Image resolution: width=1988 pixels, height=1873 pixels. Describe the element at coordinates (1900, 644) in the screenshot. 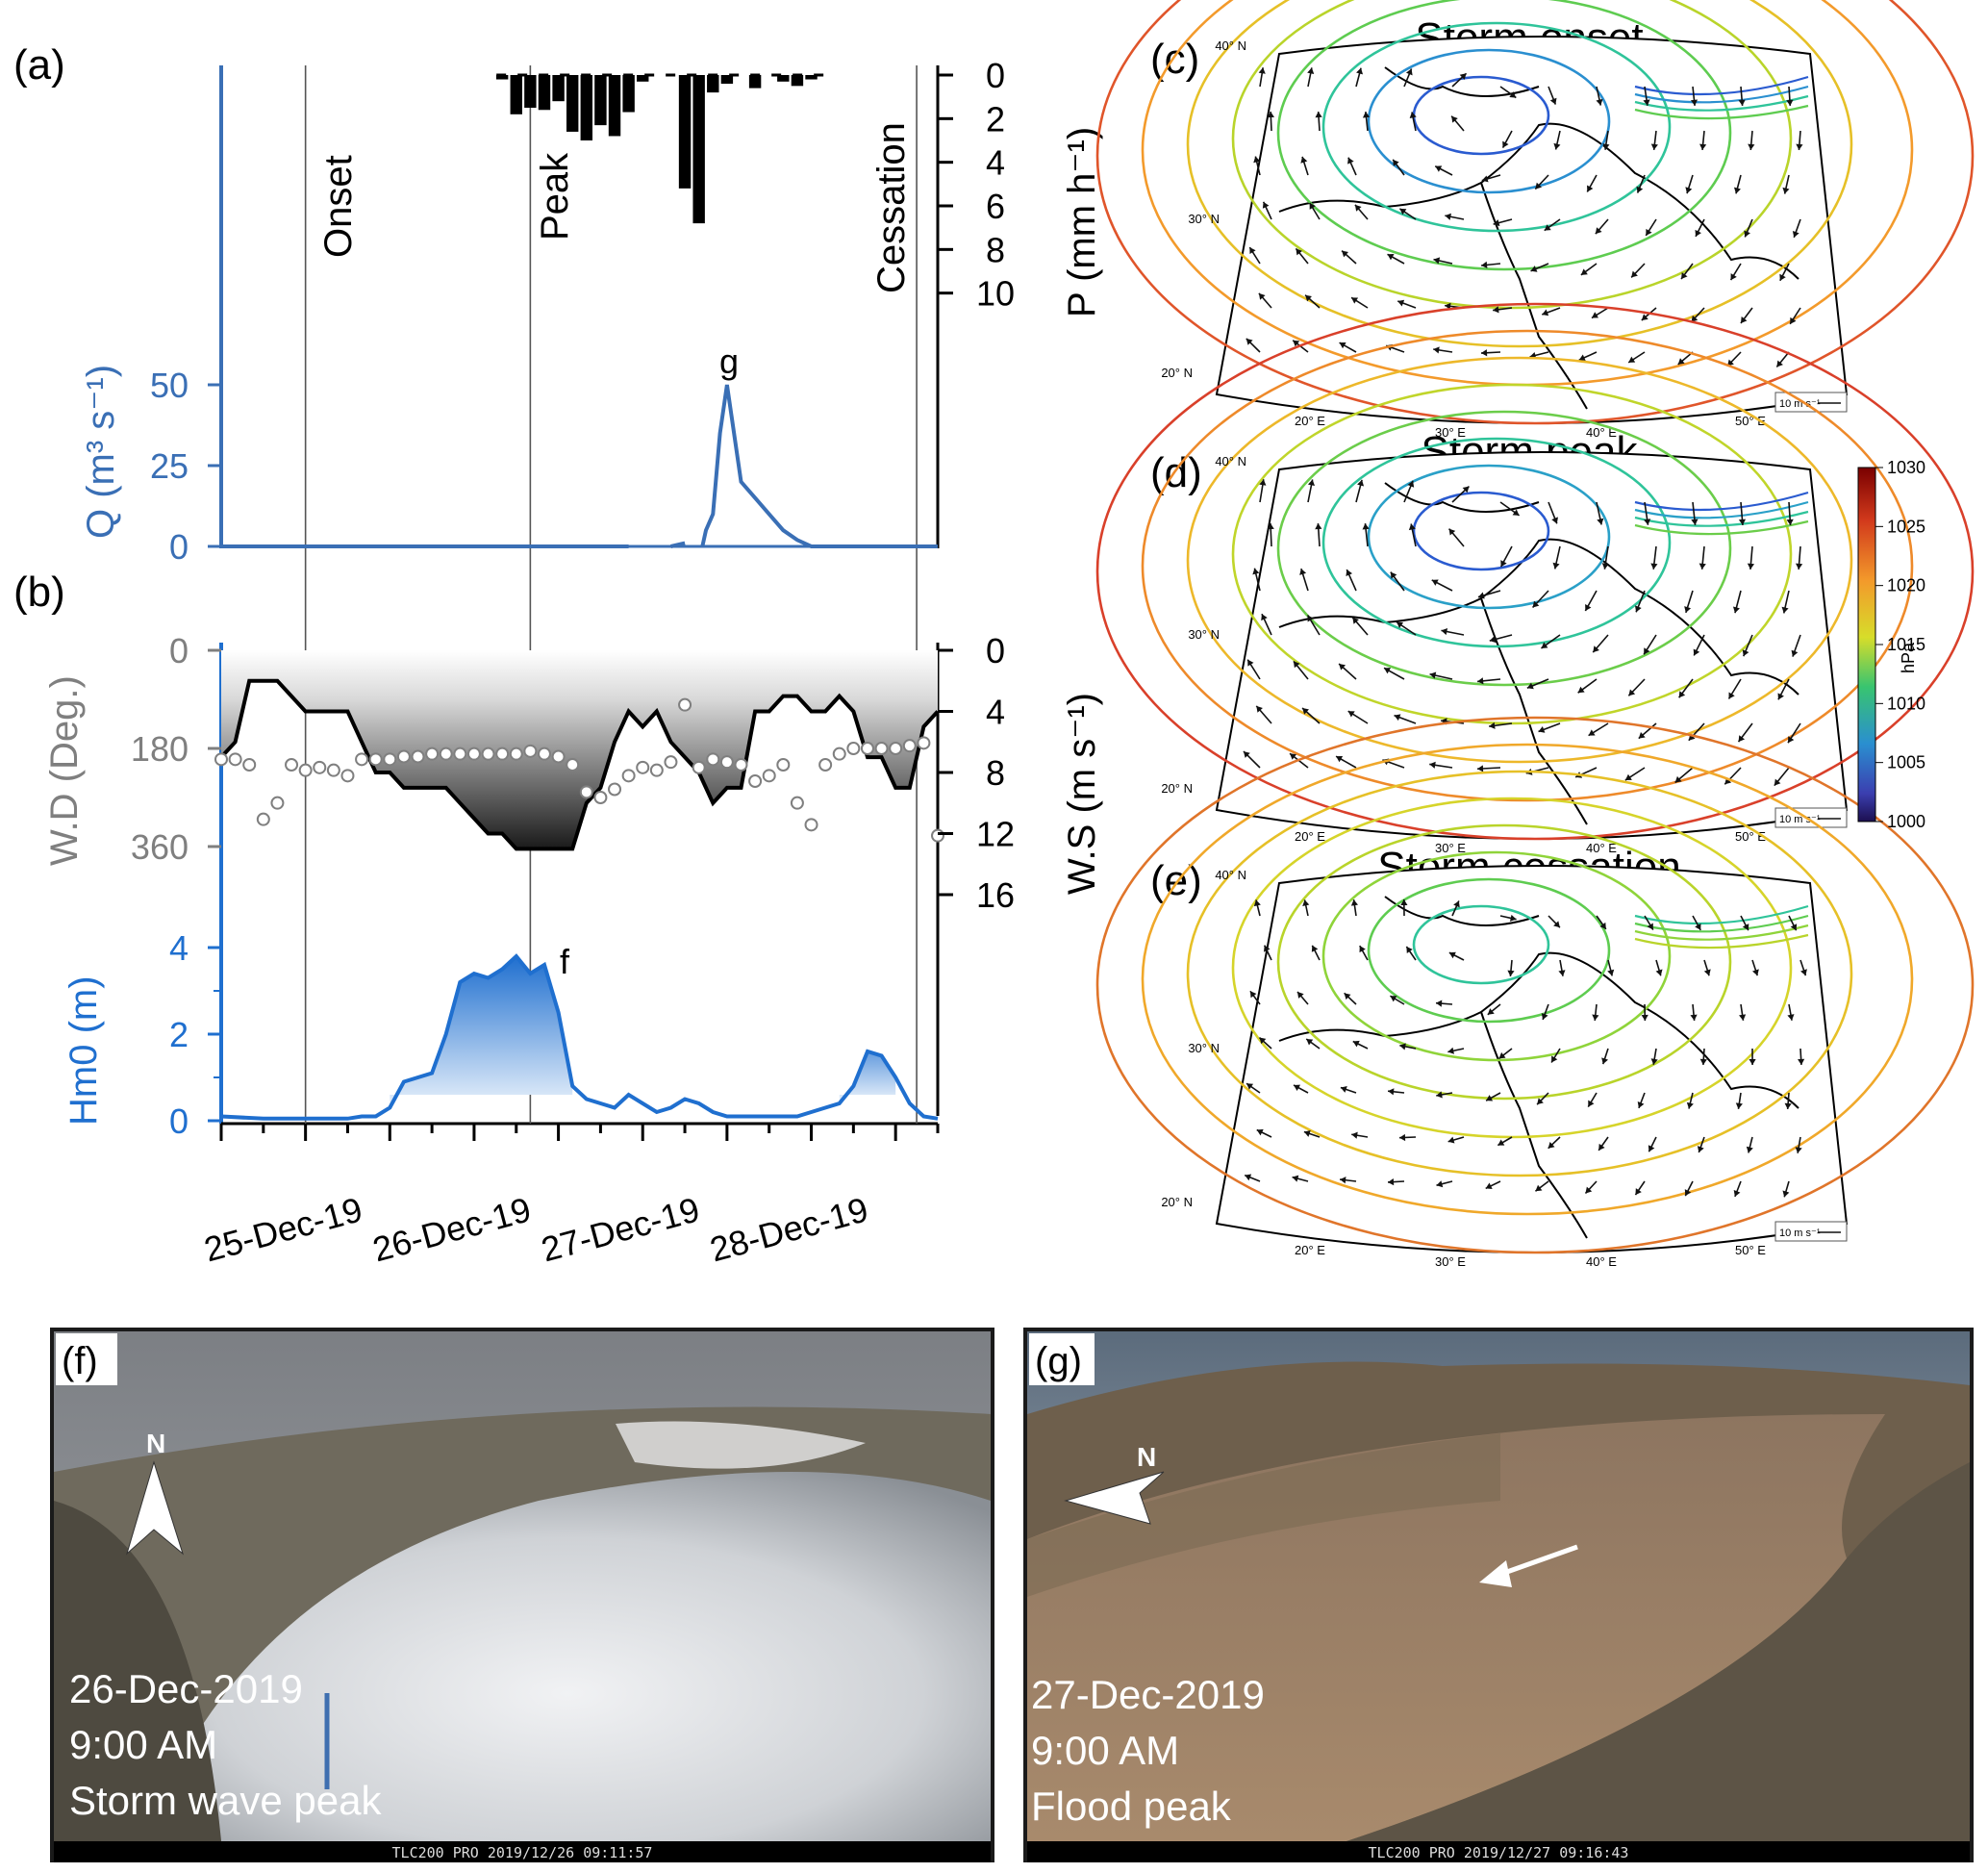

I see `colorbar-ticks: 1030 1025 1020 1015 1010 1005 1000` at that location.